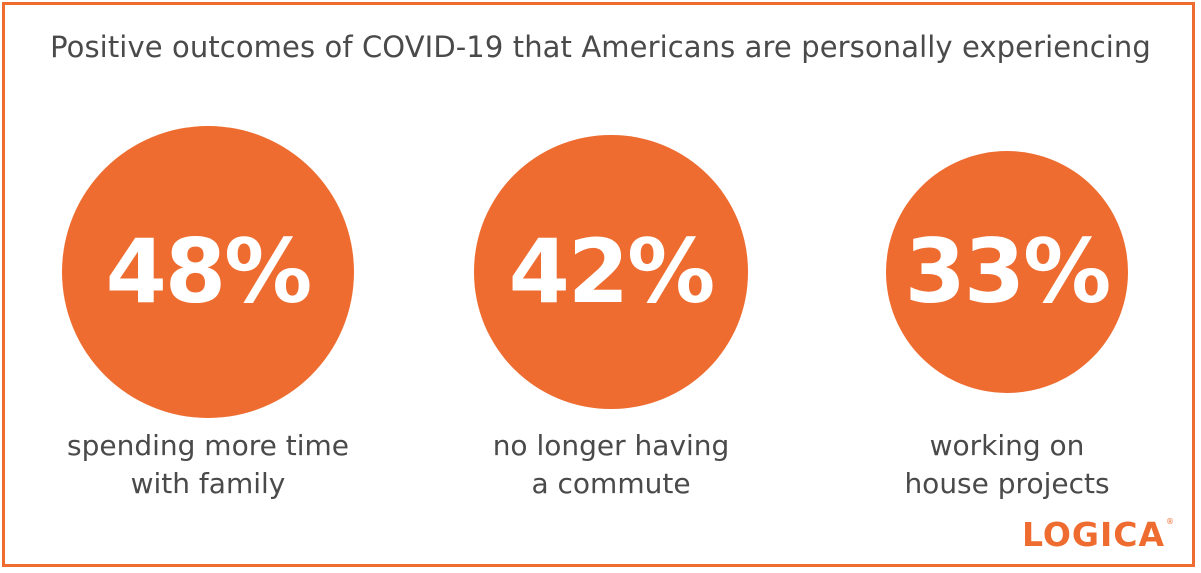 The height and width of the screenshot is (573, 1201). What do you see at coordinates (611, 445) in the screenshot?
I see `stat-caption-line: no longer having` at bounding box center [611, 445].